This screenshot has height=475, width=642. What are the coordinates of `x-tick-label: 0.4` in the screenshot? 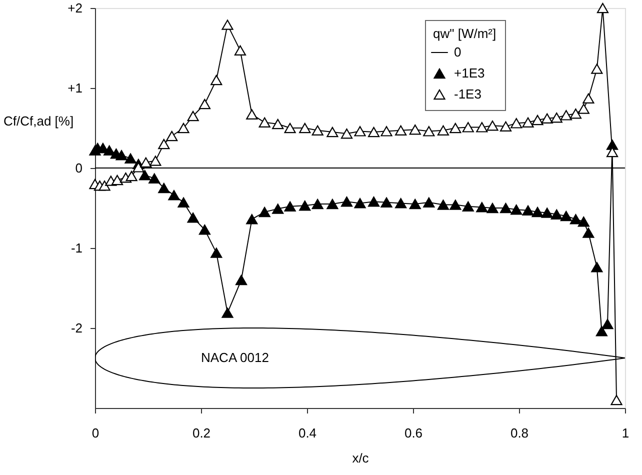 It's located at (307, 433).